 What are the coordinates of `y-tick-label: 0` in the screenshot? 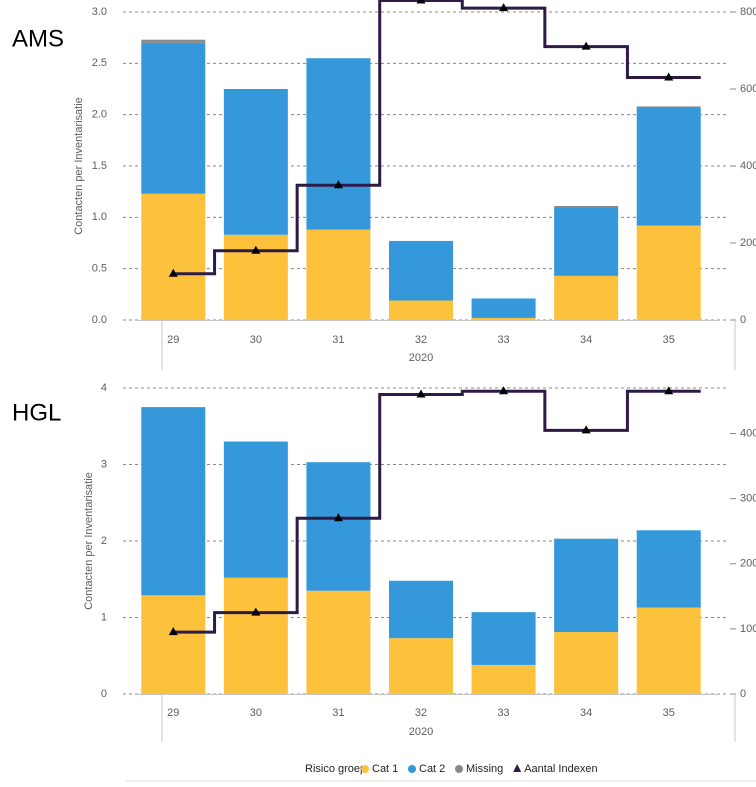 It's located at (104, 694).